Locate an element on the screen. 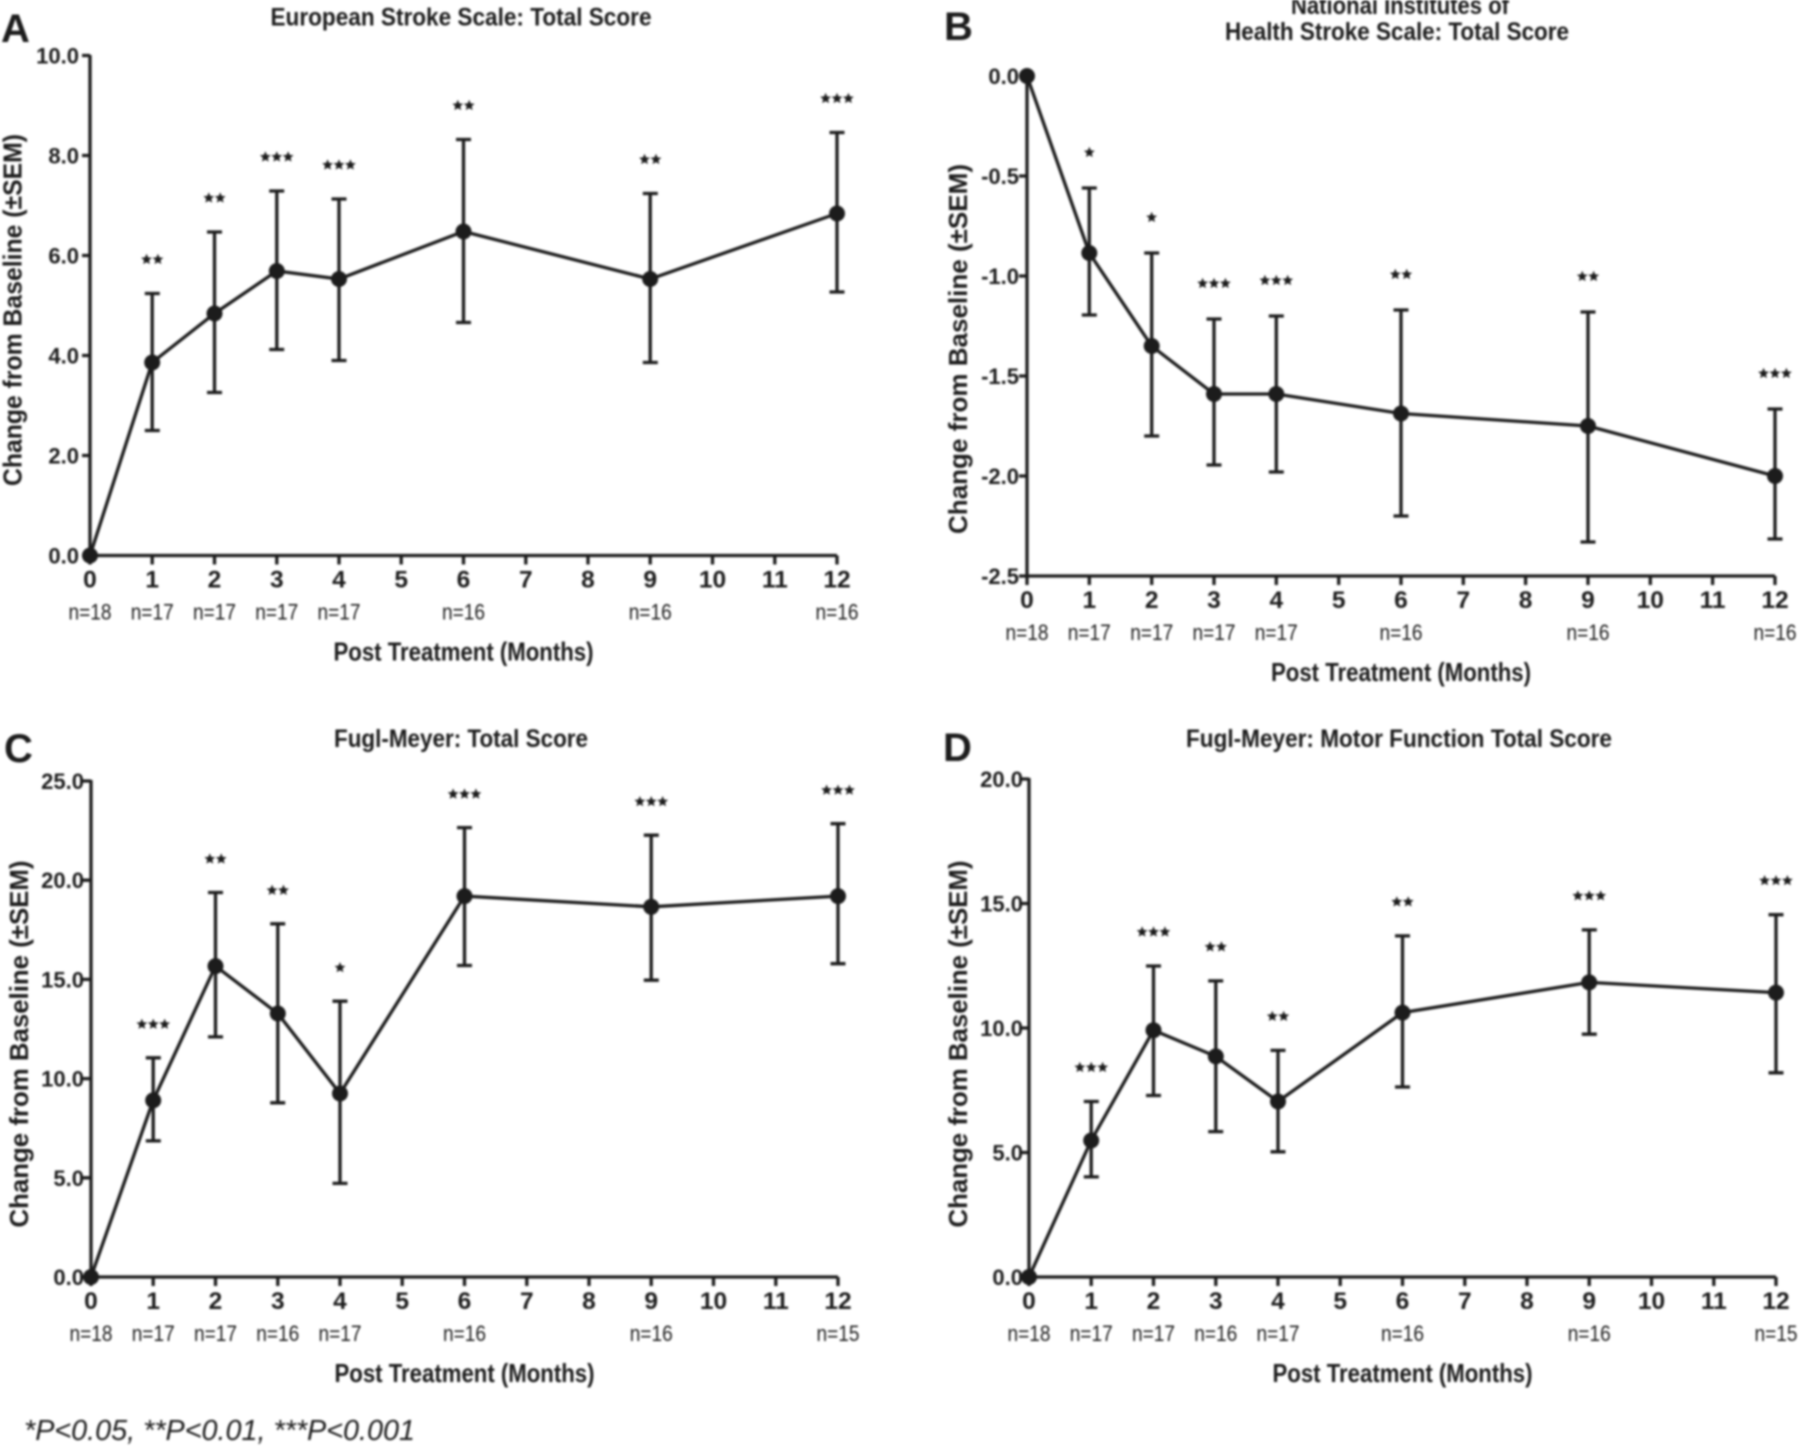  svg-text:European Stroke Scale: Total S: European Stroke Scale: Total Score is located at coordinates (461, 18).